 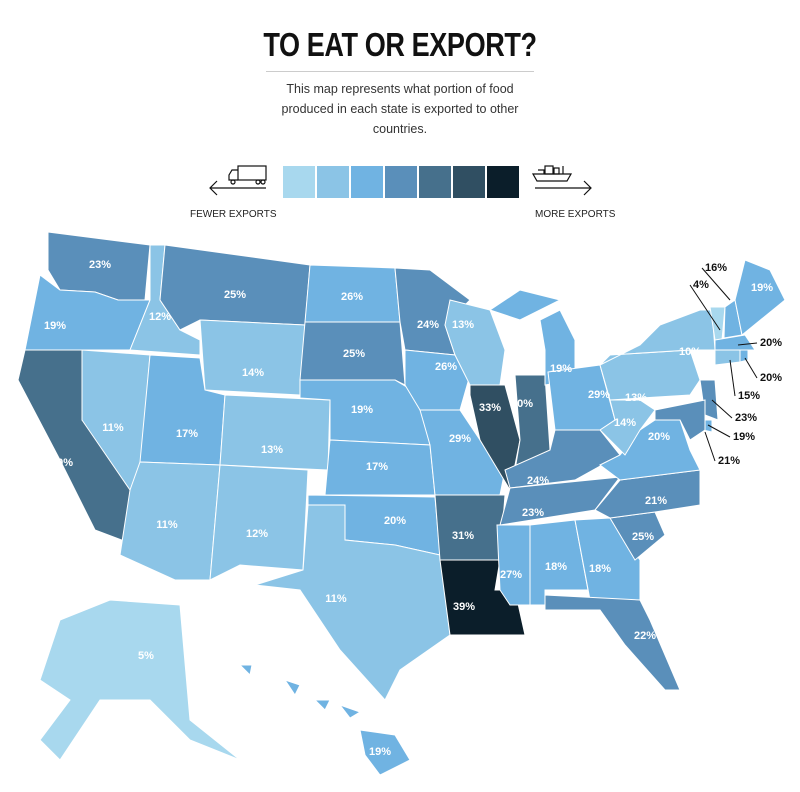 I want to click on truck-icon, so click(x=247, y=175).